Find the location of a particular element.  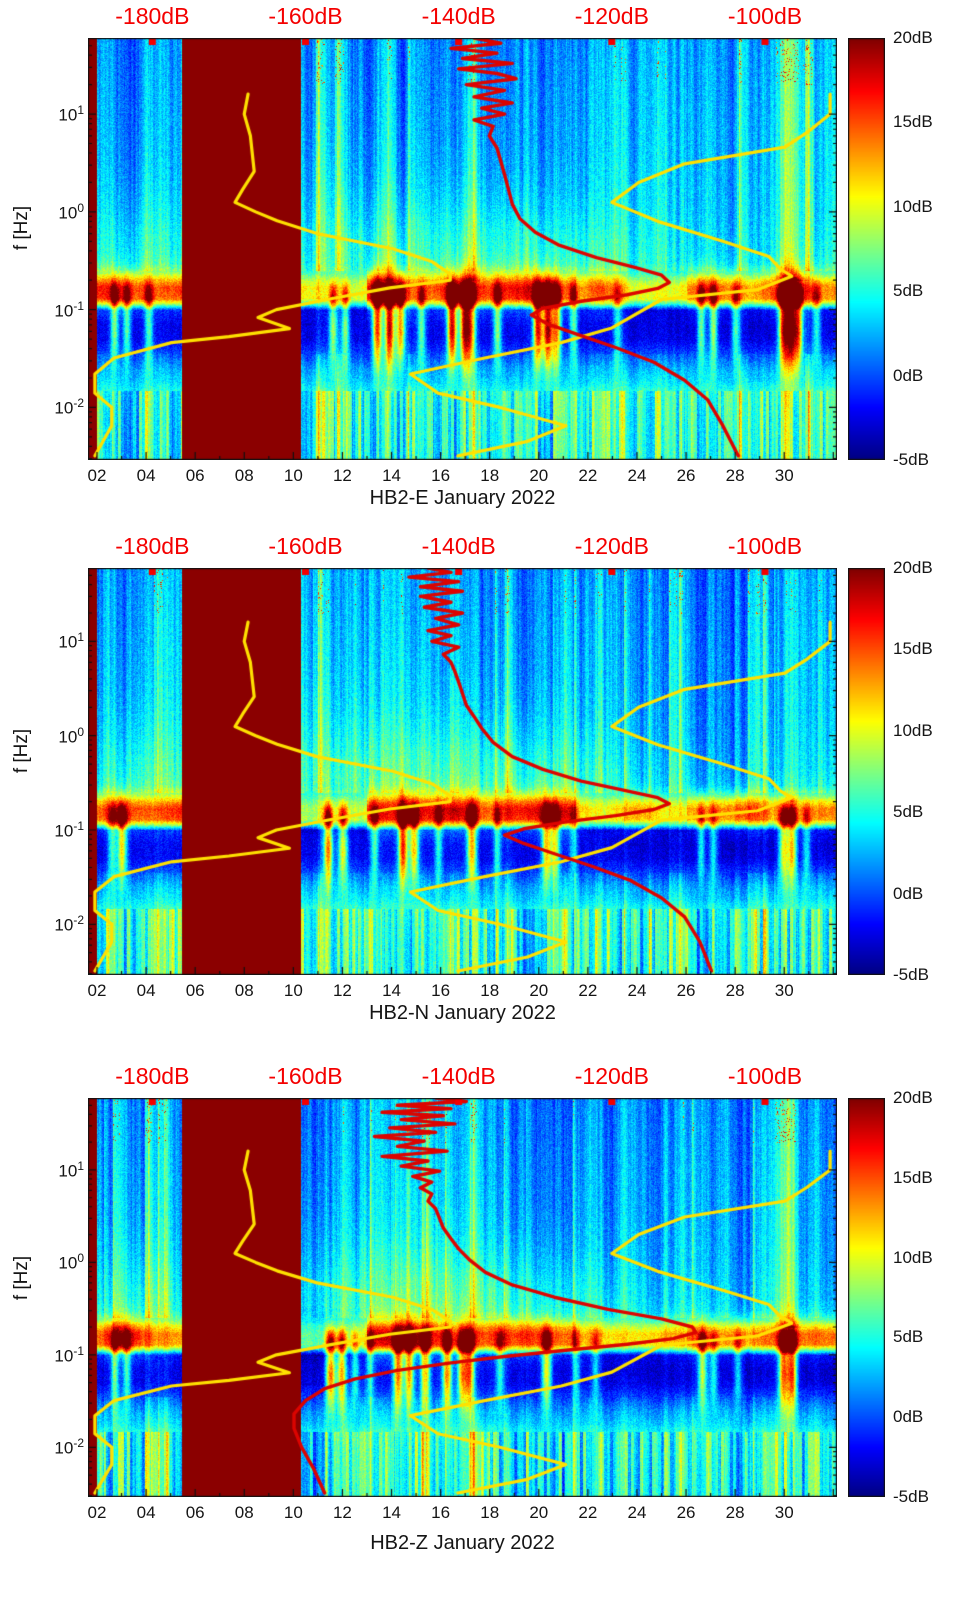

panel-title: HB2-E January 2022 is located at coordinates (462, 498).